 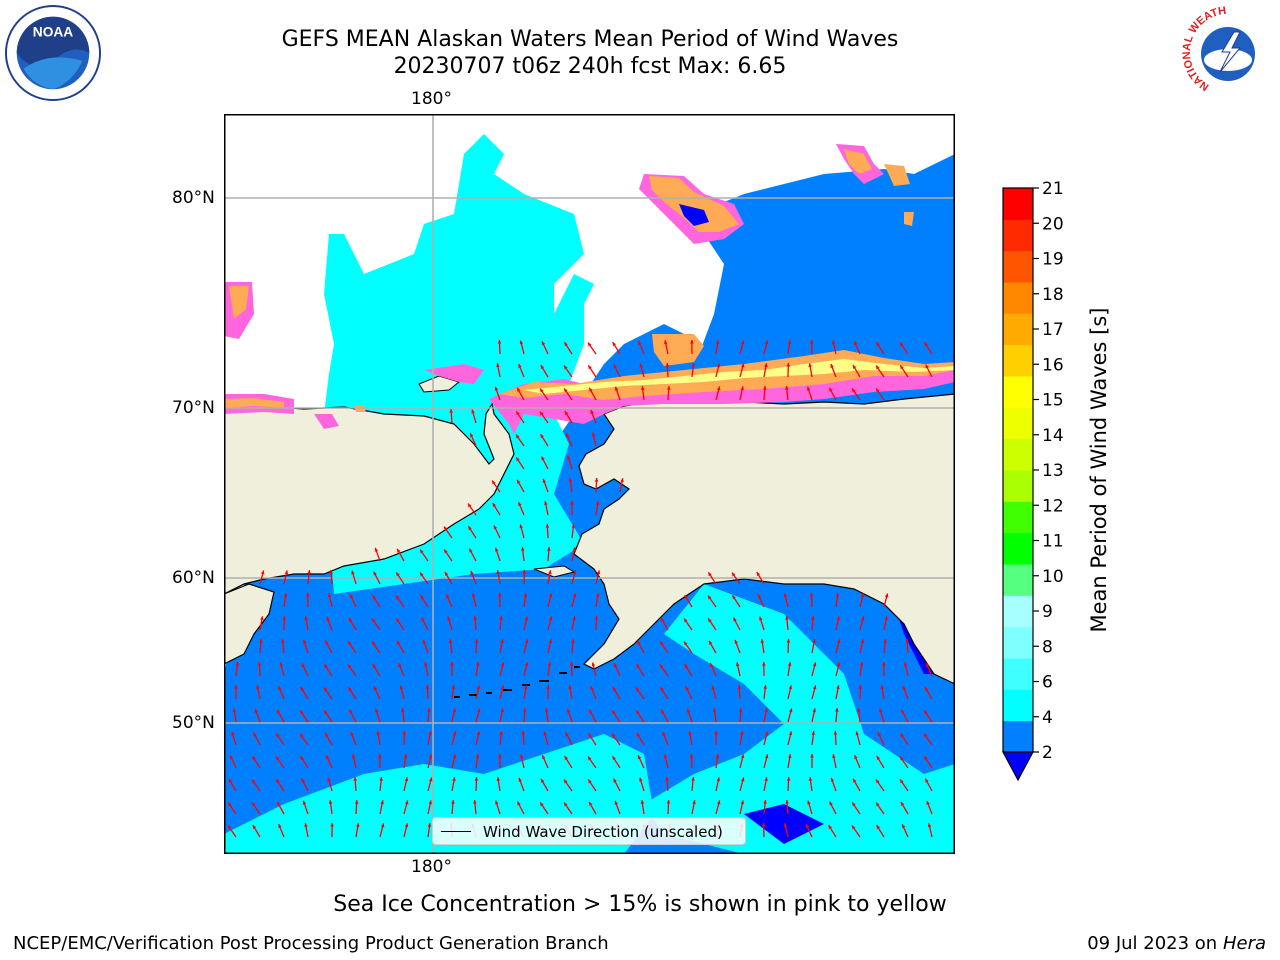 I want to click on ocean-mid-period-east, so click(x=799, y=719).